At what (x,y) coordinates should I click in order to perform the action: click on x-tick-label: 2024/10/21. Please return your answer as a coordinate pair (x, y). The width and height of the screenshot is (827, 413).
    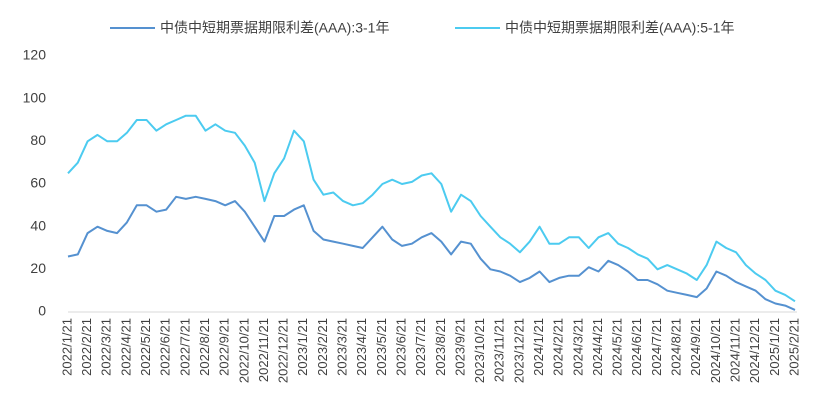
    Looking at the image, I should click on (715, 350).